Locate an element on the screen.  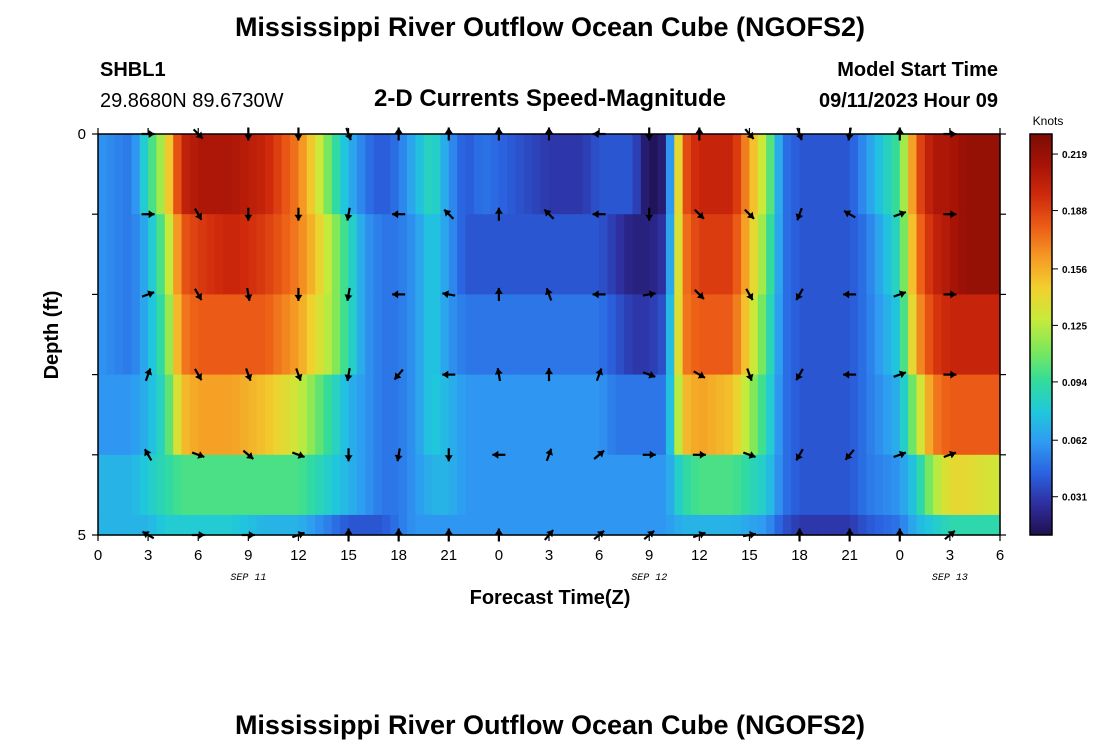
x-tick-label: 12 is located at coordinates (298, 555).